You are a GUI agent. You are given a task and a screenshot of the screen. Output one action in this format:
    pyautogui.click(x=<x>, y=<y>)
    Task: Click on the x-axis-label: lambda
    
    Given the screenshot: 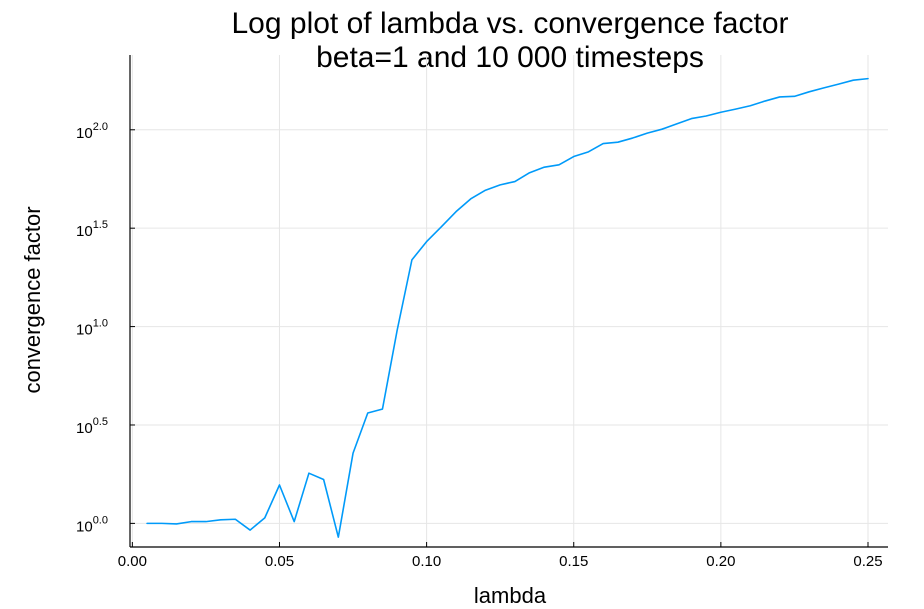 What is the action you would take?
    pyautogui.click(x=510, y=595)
    